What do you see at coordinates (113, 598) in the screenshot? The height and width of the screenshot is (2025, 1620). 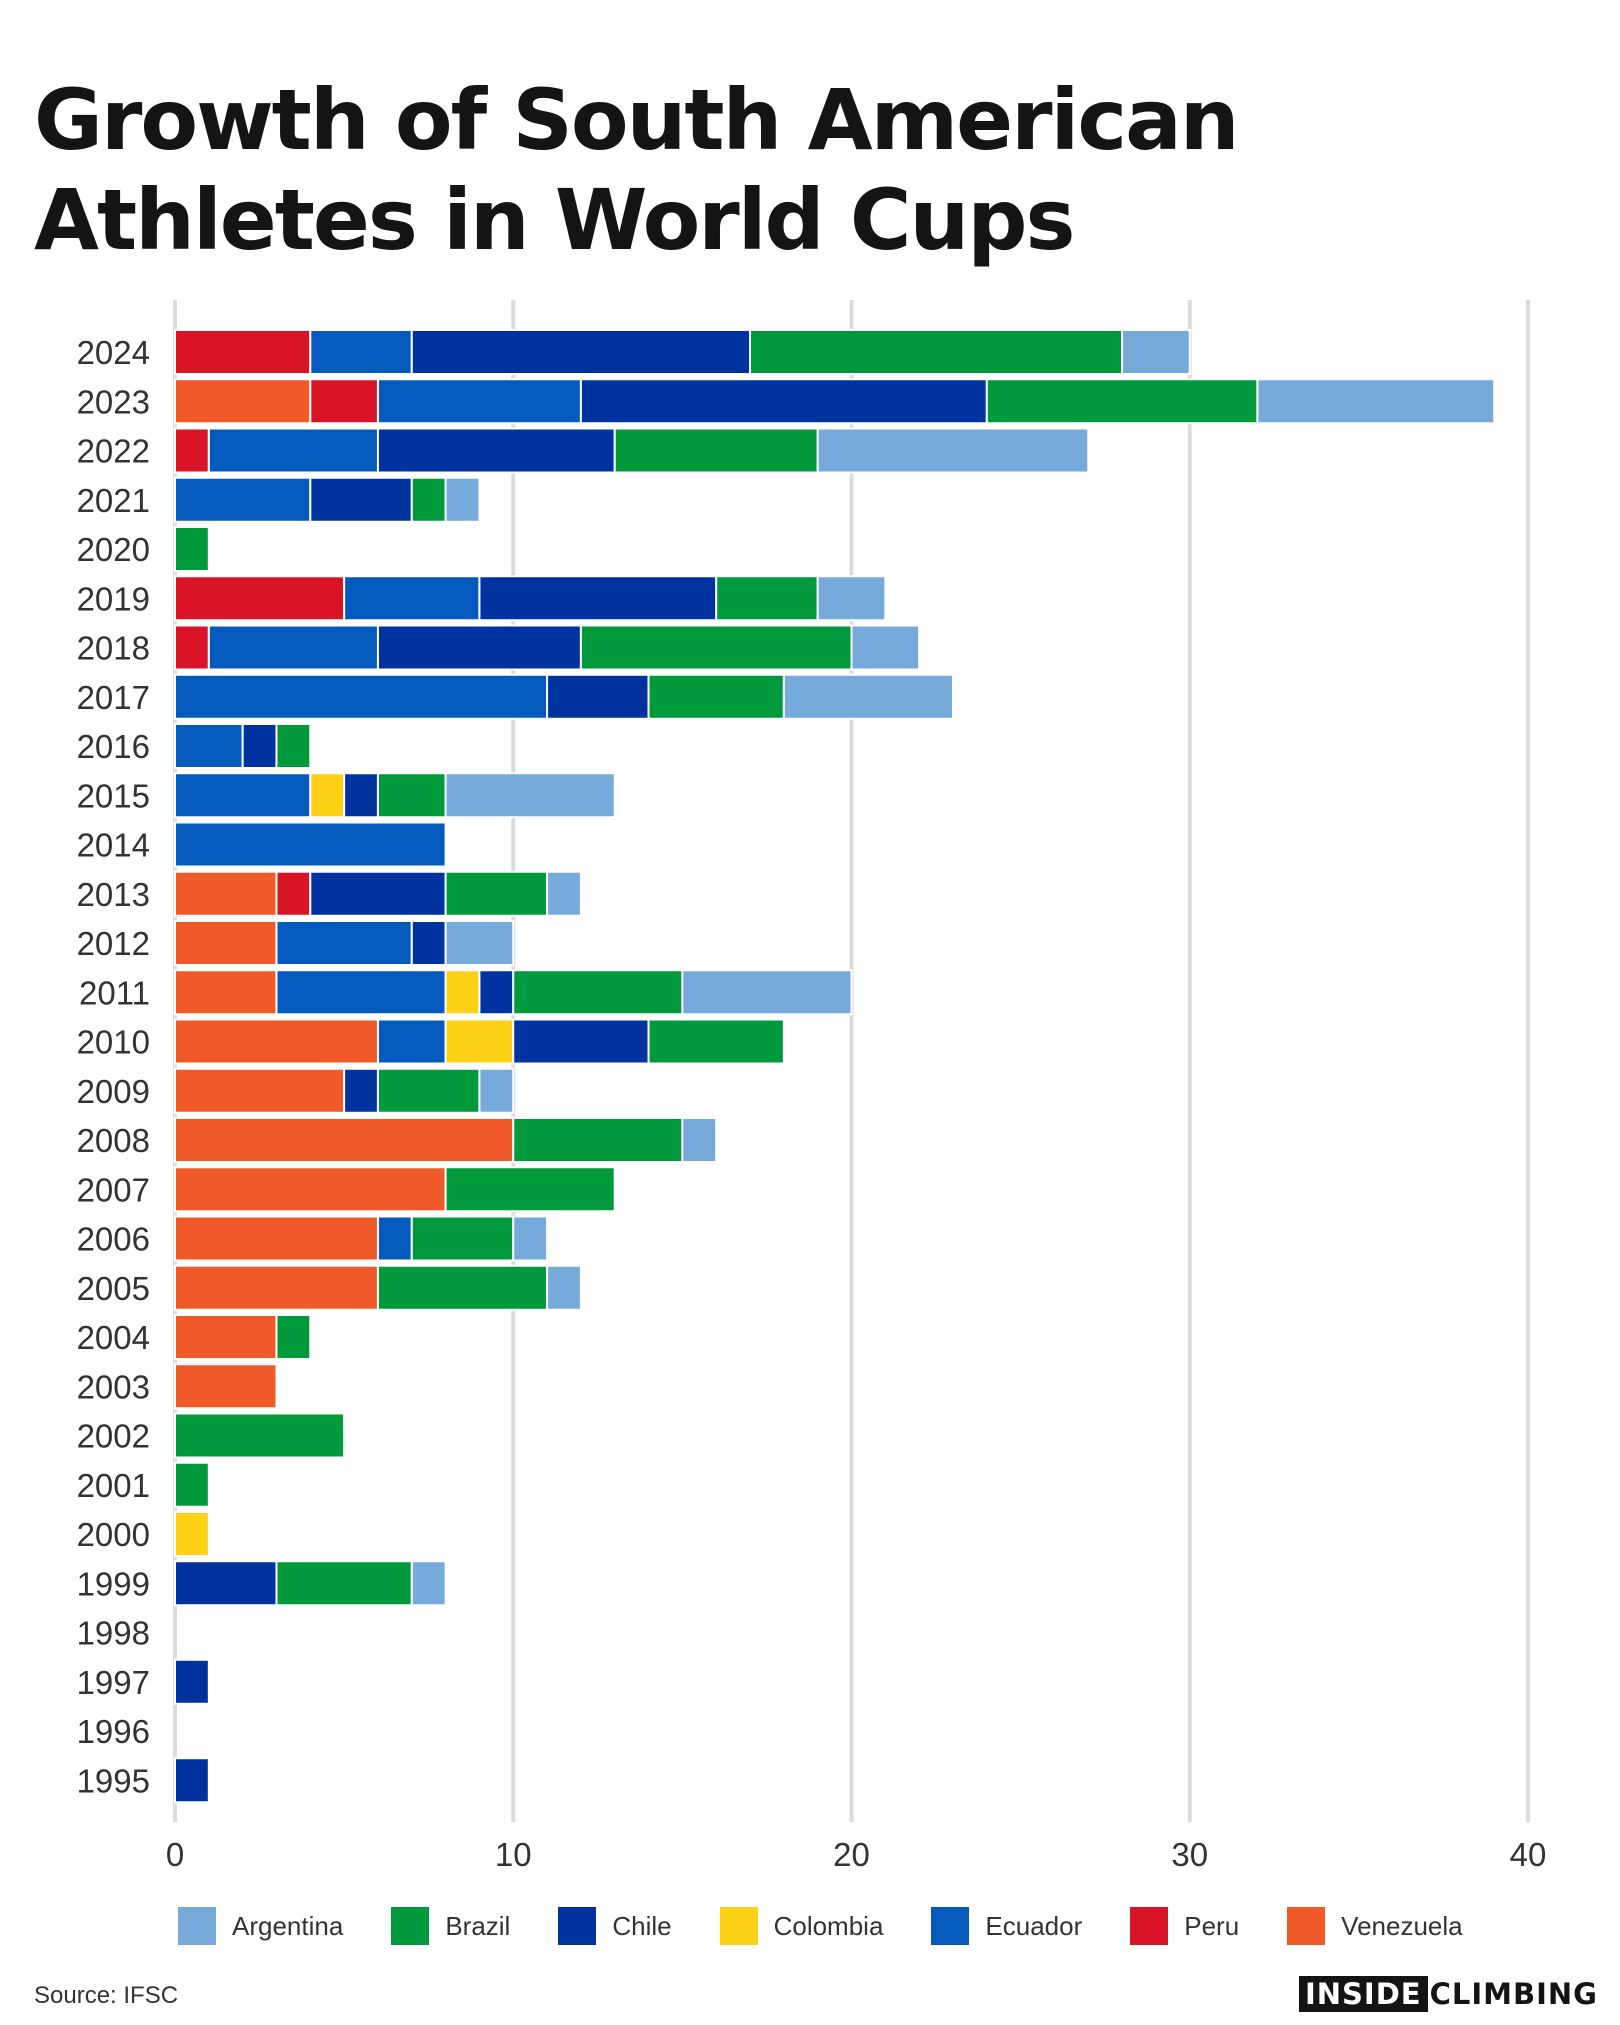 I see `year-label-2019: 2019` at bounding box center [113, 598].